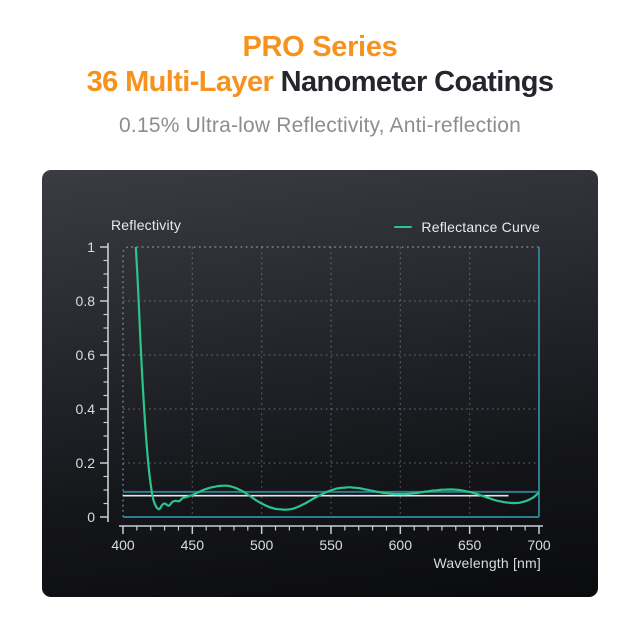 The height and width of the screenshot is (640, 640). I want to click on title-line-1: PRO Series, so click(320, 47).